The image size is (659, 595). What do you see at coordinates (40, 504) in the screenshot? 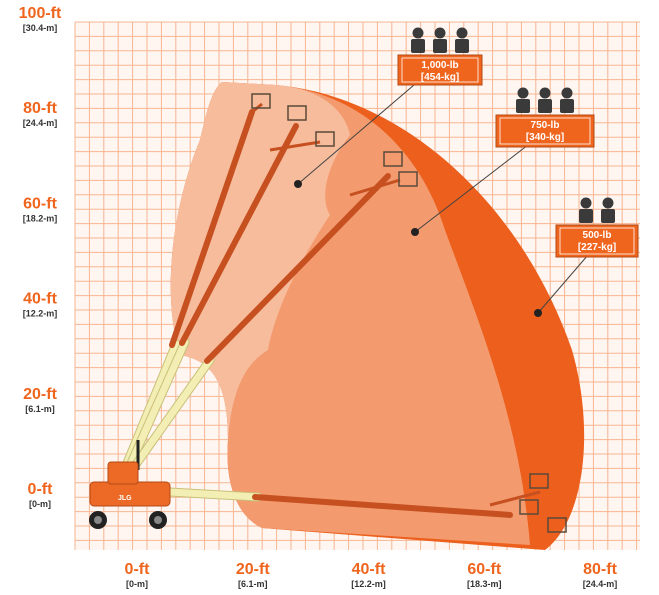
I see `y-tick-sublabel: [0-m]` at bounding box center [40, 504].